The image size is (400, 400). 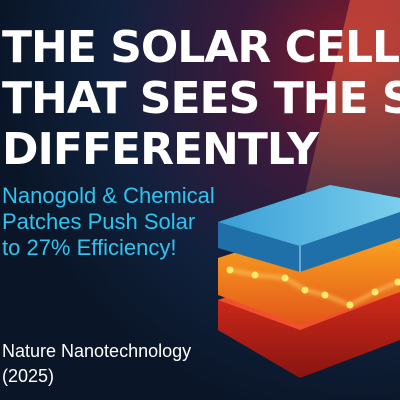 What do you see at coordinates (200, 47) in the screenshot?
I see `headline: THE SOLAR CELL` at bounding box center [200, 47].